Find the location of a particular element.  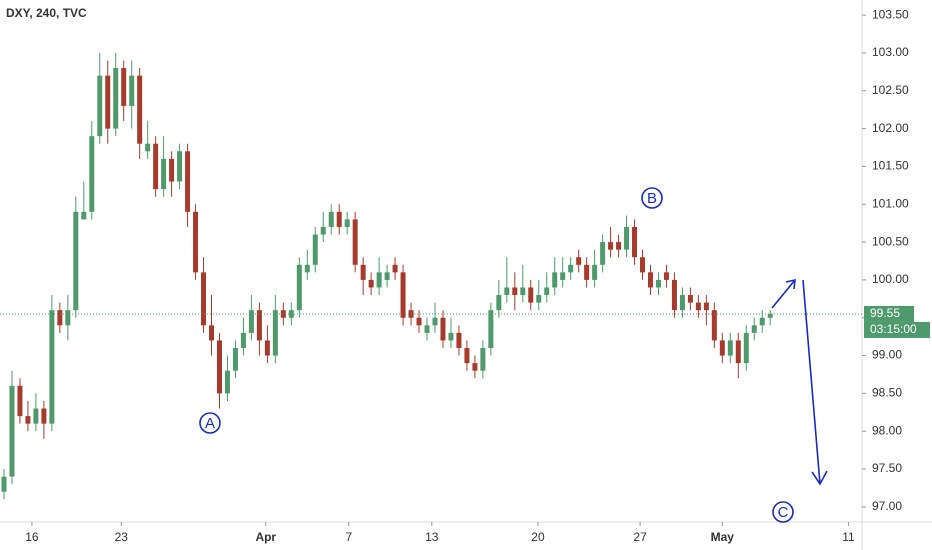

last-price-box is located at coordinates (889, 313).